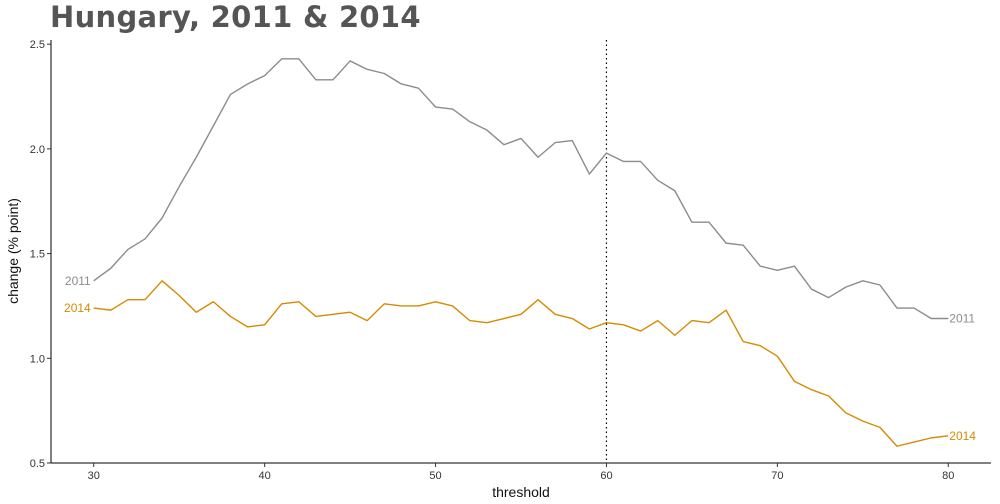 This screenshot has width=1000, height=504. Describe the element at coordinates (94, 476) in the screenshot. I see `x-tick-label: 30` at that location.